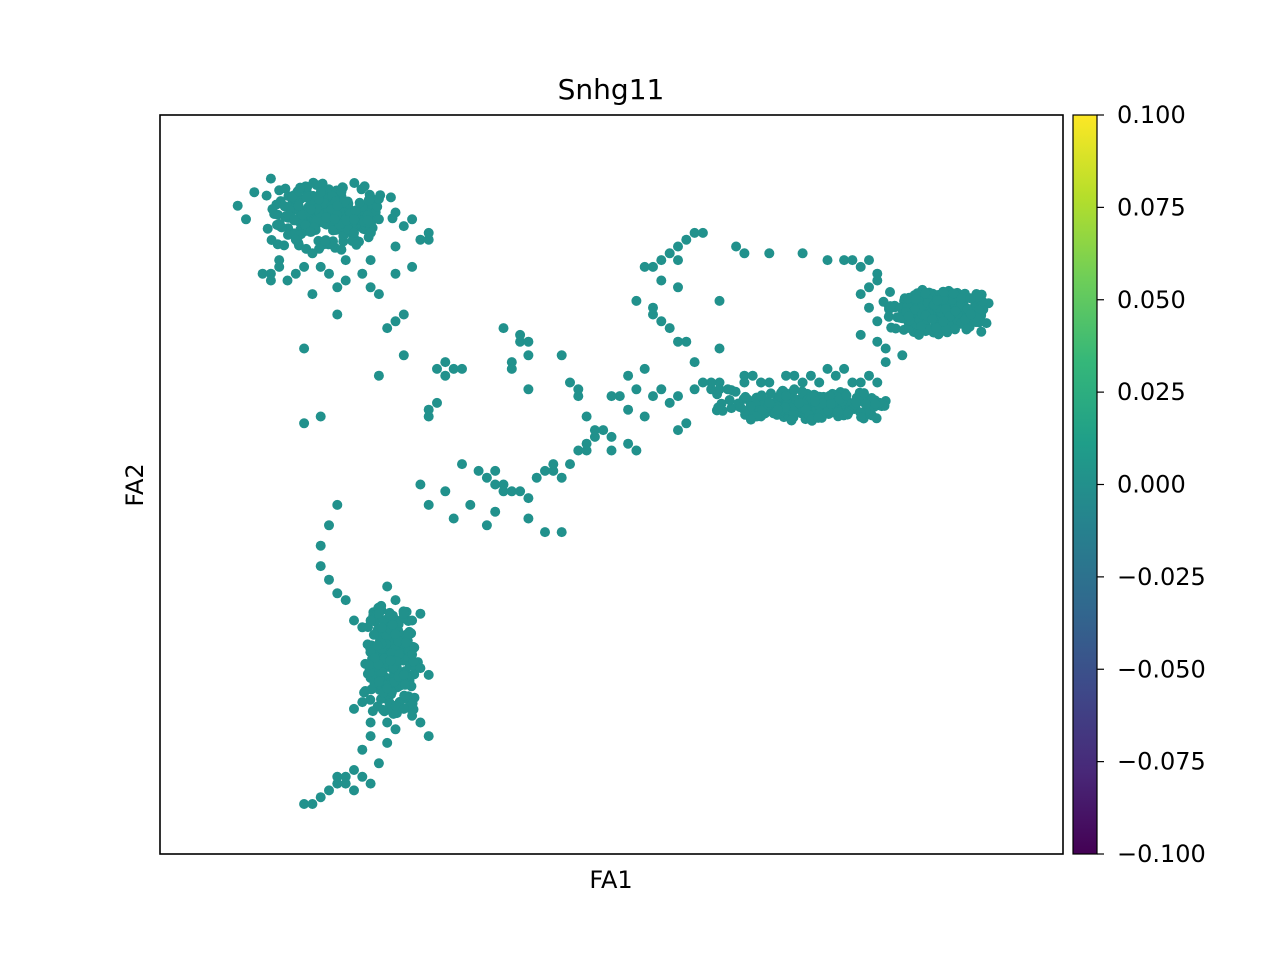 The image size is (1280, 960). What do you see at coordinates (1161, 854) in the screenshot?
I see `colorbar-tick-label: −0.100` at bounding box center [1161, 854].